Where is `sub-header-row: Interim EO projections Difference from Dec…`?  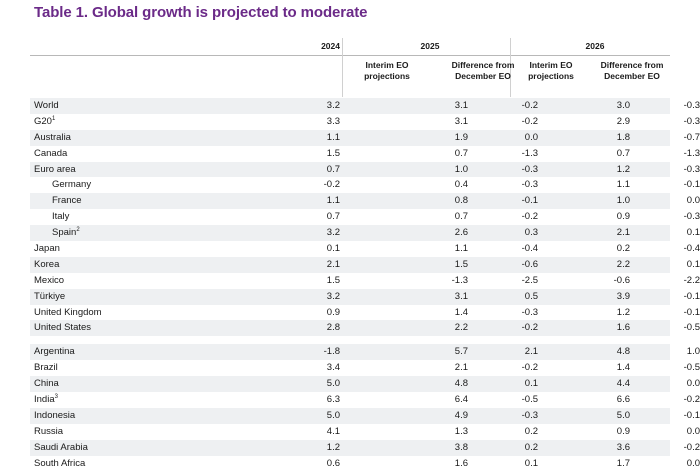 sub-header-row: Interim EO projections Difference from Dec… is located at coordinates (350, 77).